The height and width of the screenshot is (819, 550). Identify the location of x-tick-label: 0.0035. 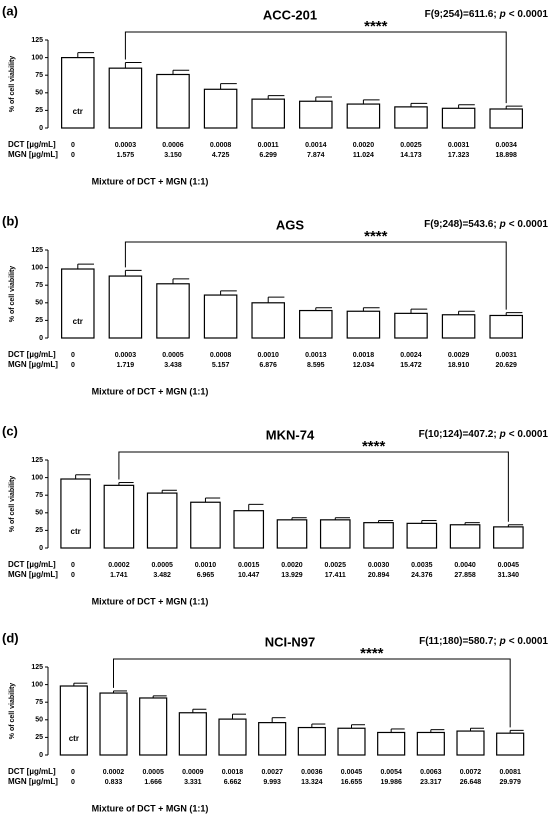
(422, 565).